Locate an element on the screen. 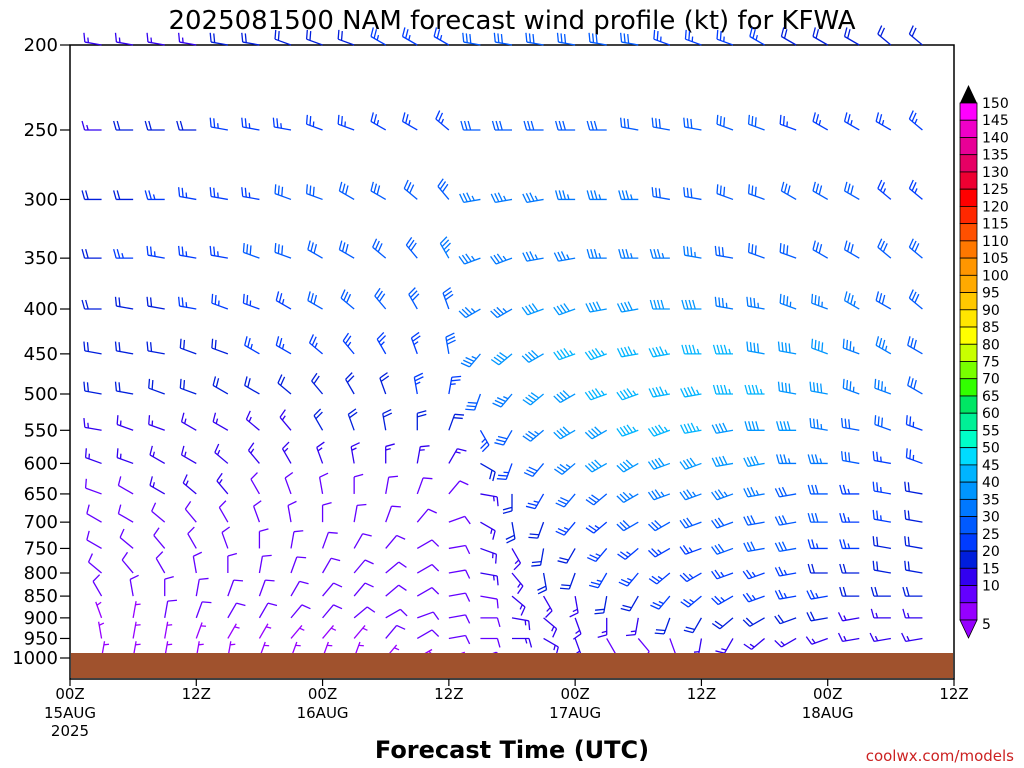 This screenshot has width=1024, height=768. y-tick-label: 650 is located at coordinates (41, 494).